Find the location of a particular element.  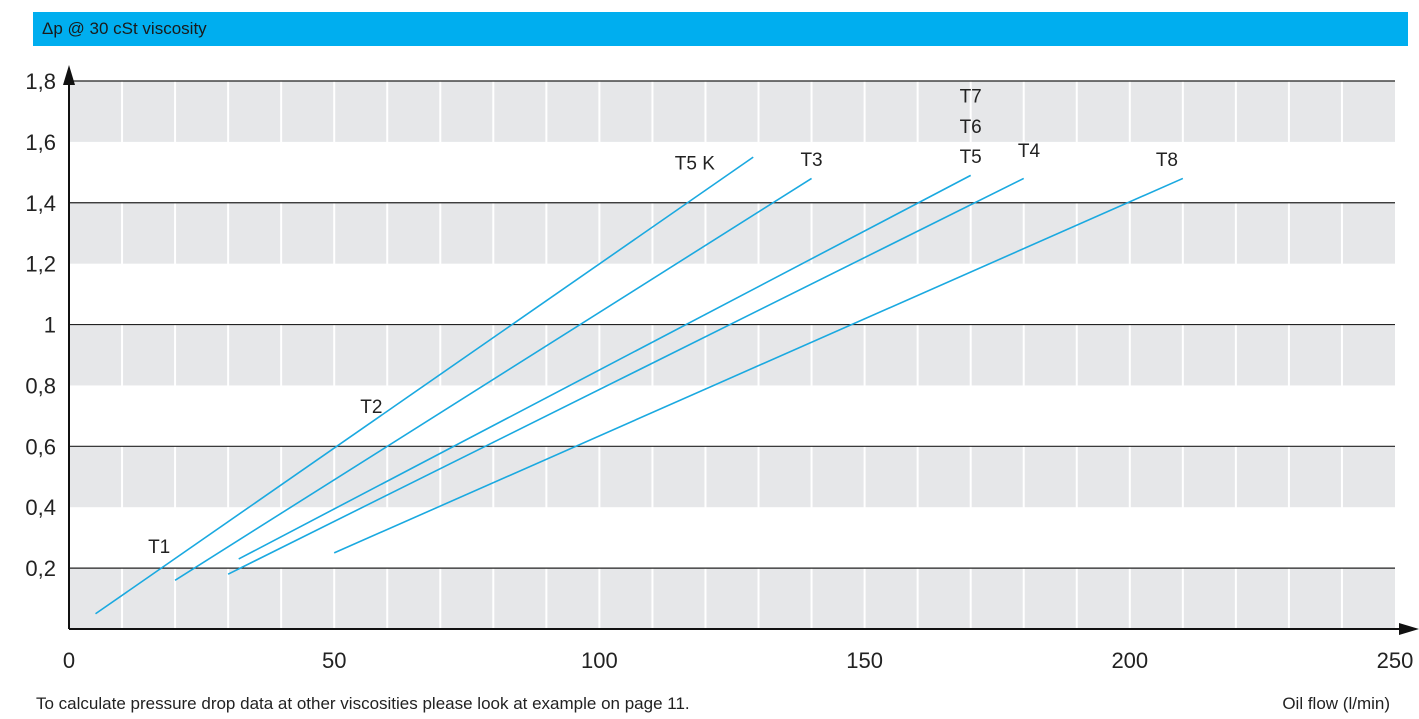

curve-label: T1 is located at coordinates (159, 547).